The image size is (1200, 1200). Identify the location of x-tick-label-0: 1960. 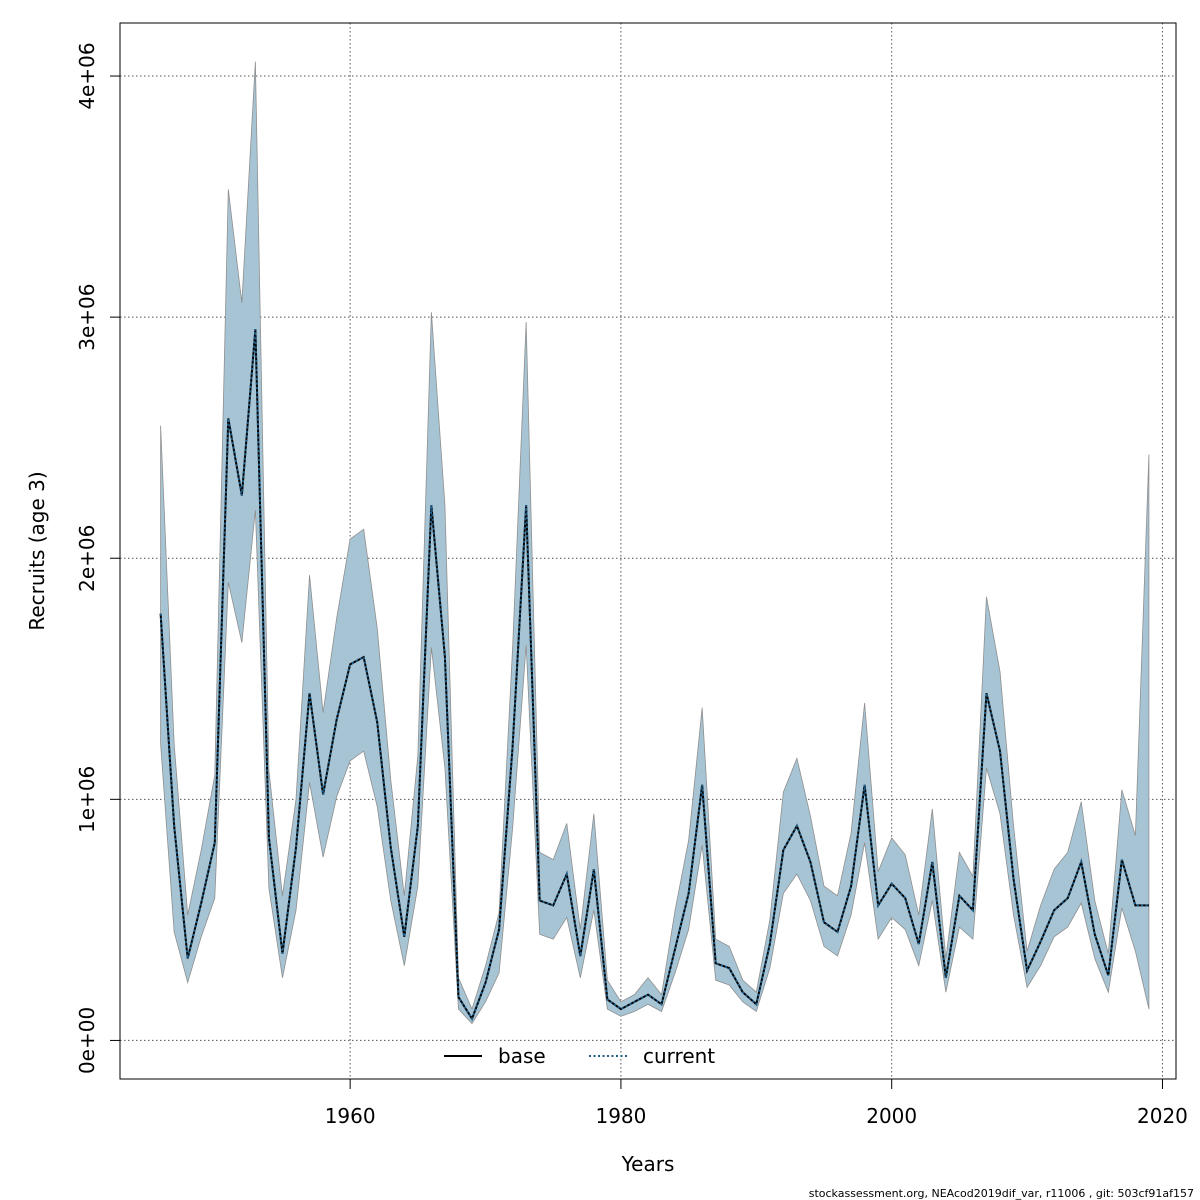
(350, 1116).